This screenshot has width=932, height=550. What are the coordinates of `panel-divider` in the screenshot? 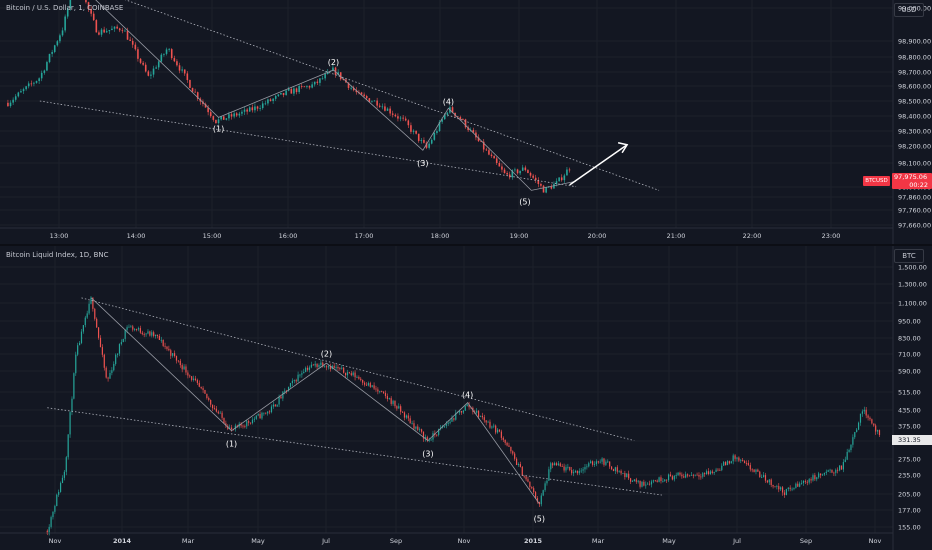 It's located at (466, 245).